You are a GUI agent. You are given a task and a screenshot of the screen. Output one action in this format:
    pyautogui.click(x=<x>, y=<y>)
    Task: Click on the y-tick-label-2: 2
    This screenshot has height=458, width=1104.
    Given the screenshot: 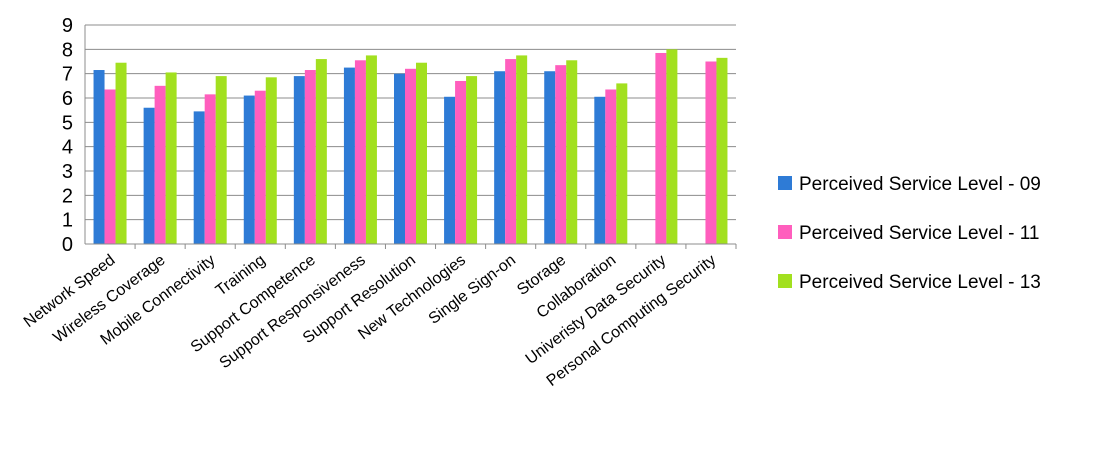 What is the action you would take?
    pyautogui.click(x=67, y=196)
    